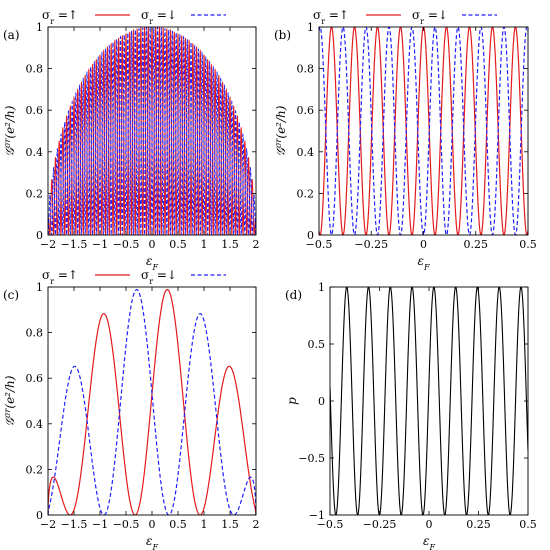  What do you see at coordinates (292, 401) in the screenshot?
I see `y-axis-label: p` at bounding box center [292, 401].